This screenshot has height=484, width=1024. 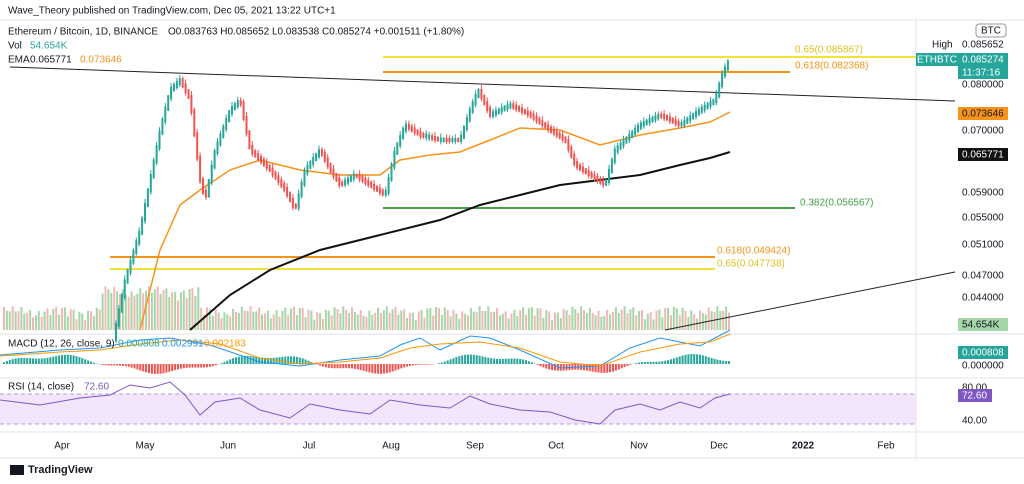 I want to click on price-tick: 0.044000, so click(x=983, y=298).